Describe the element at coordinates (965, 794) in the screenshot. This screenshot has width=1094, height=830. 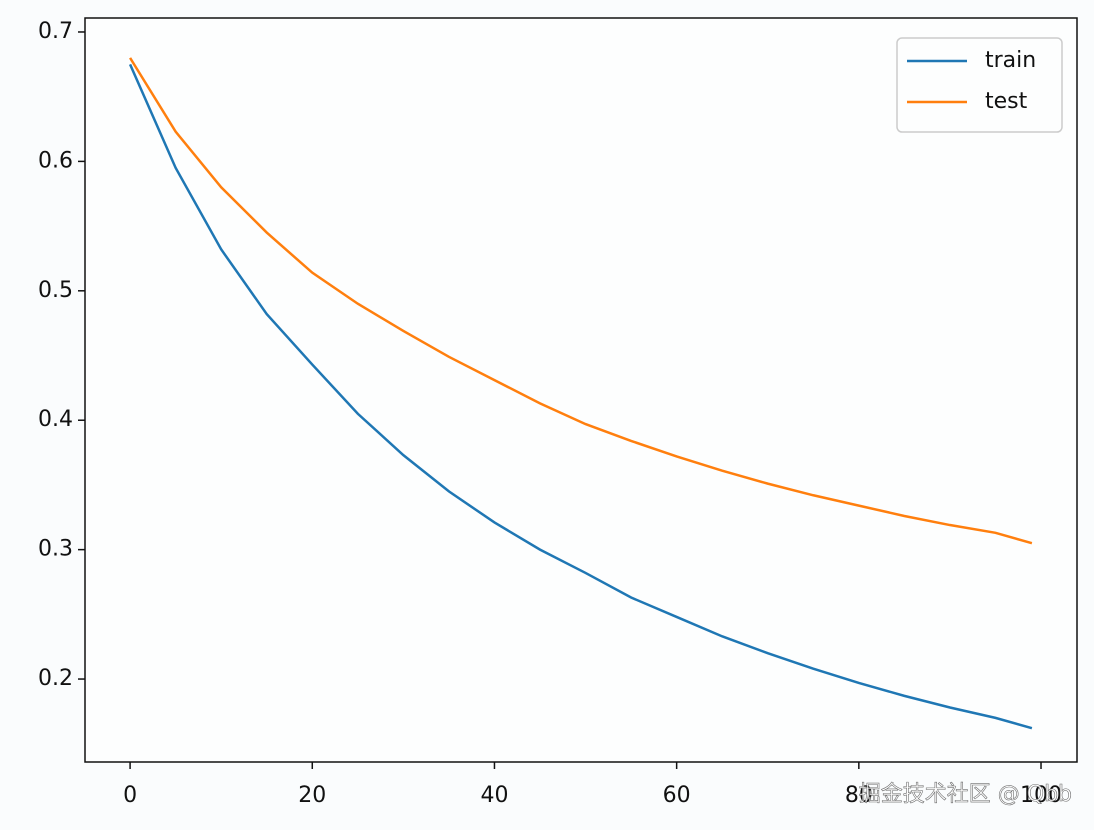
I see `watermark: 掘金技术社区 @ Qbb` at that location.